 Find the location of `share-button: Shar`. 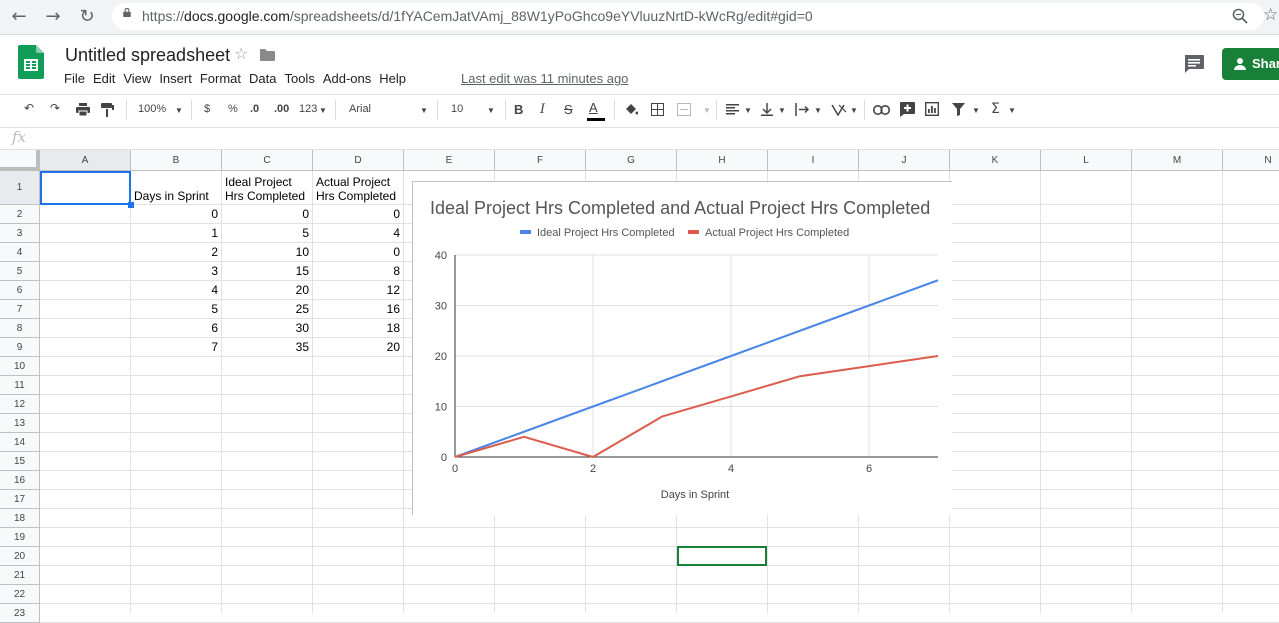

share-button: Shar is located at coordinates (1250, 64).